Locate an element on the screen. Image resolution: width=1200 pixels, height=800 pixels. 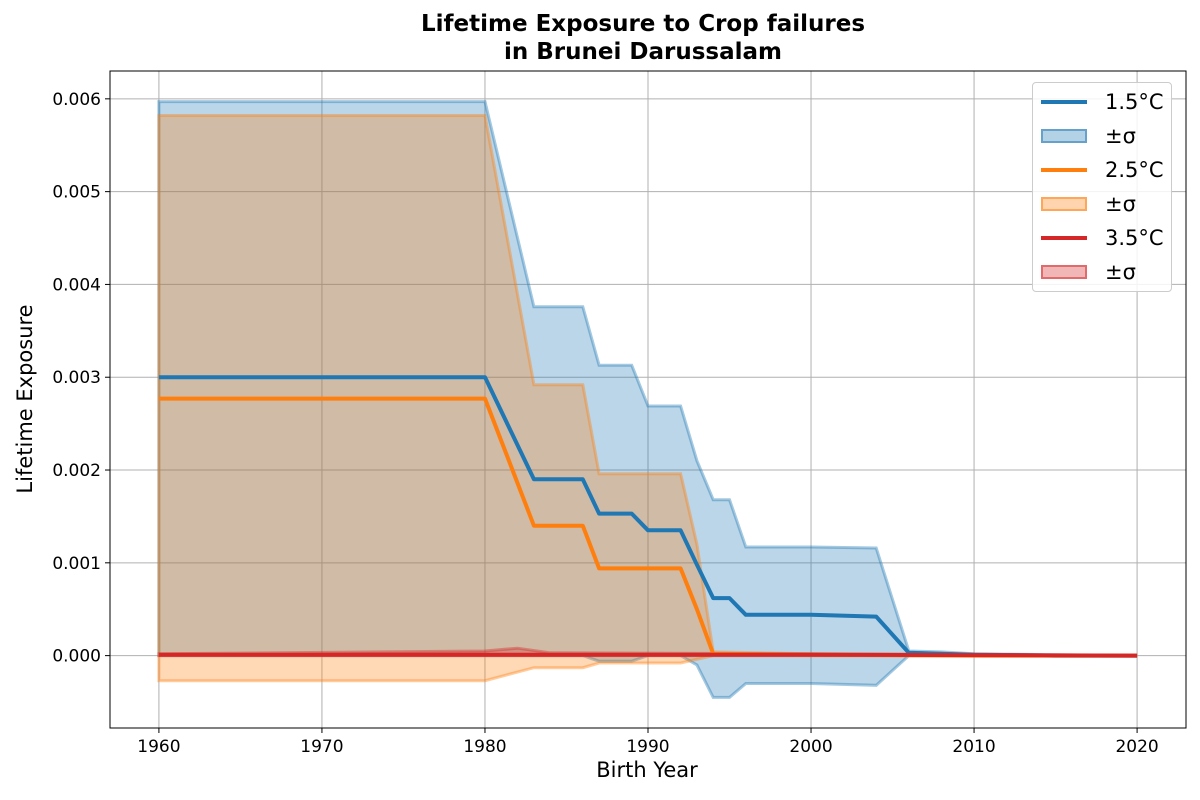
x-tick-label: 1960 is located at coordinates (158, 747).